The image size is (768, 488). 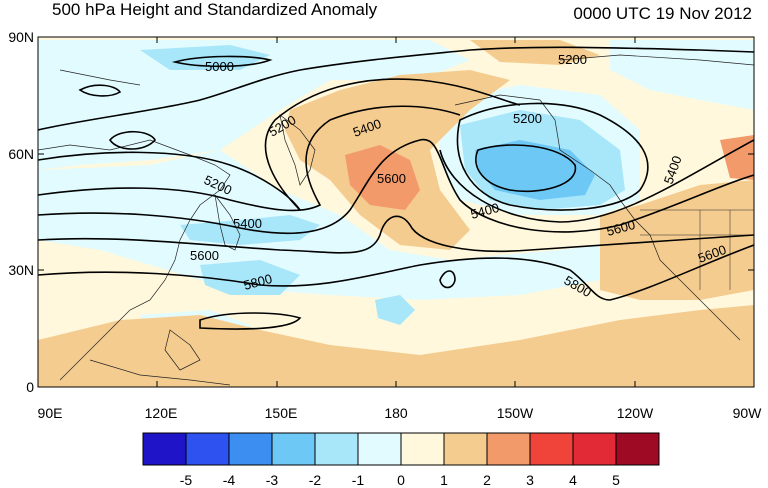 I want to click on lon-tick-label: 180, so click(x=396, y=413).